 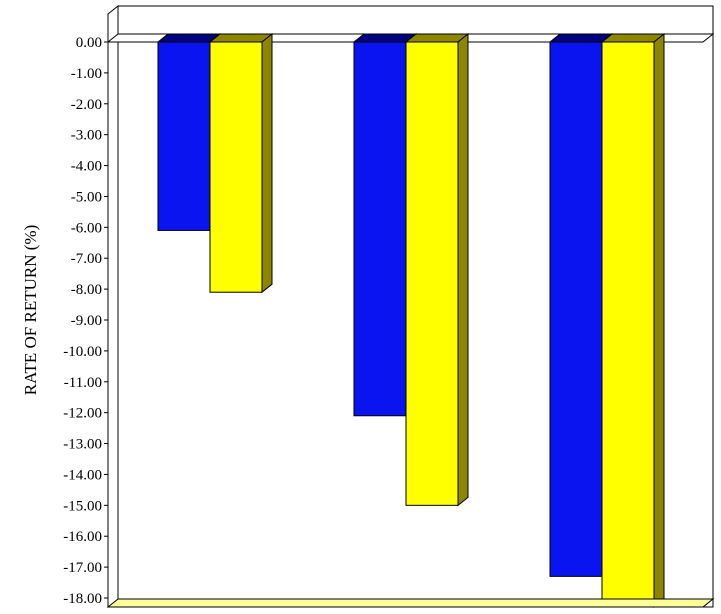 What do you see at coordinates (82, 537) in the screenshot?
I see `y-tick-label: -16.00` at bounding box center [82, 537].